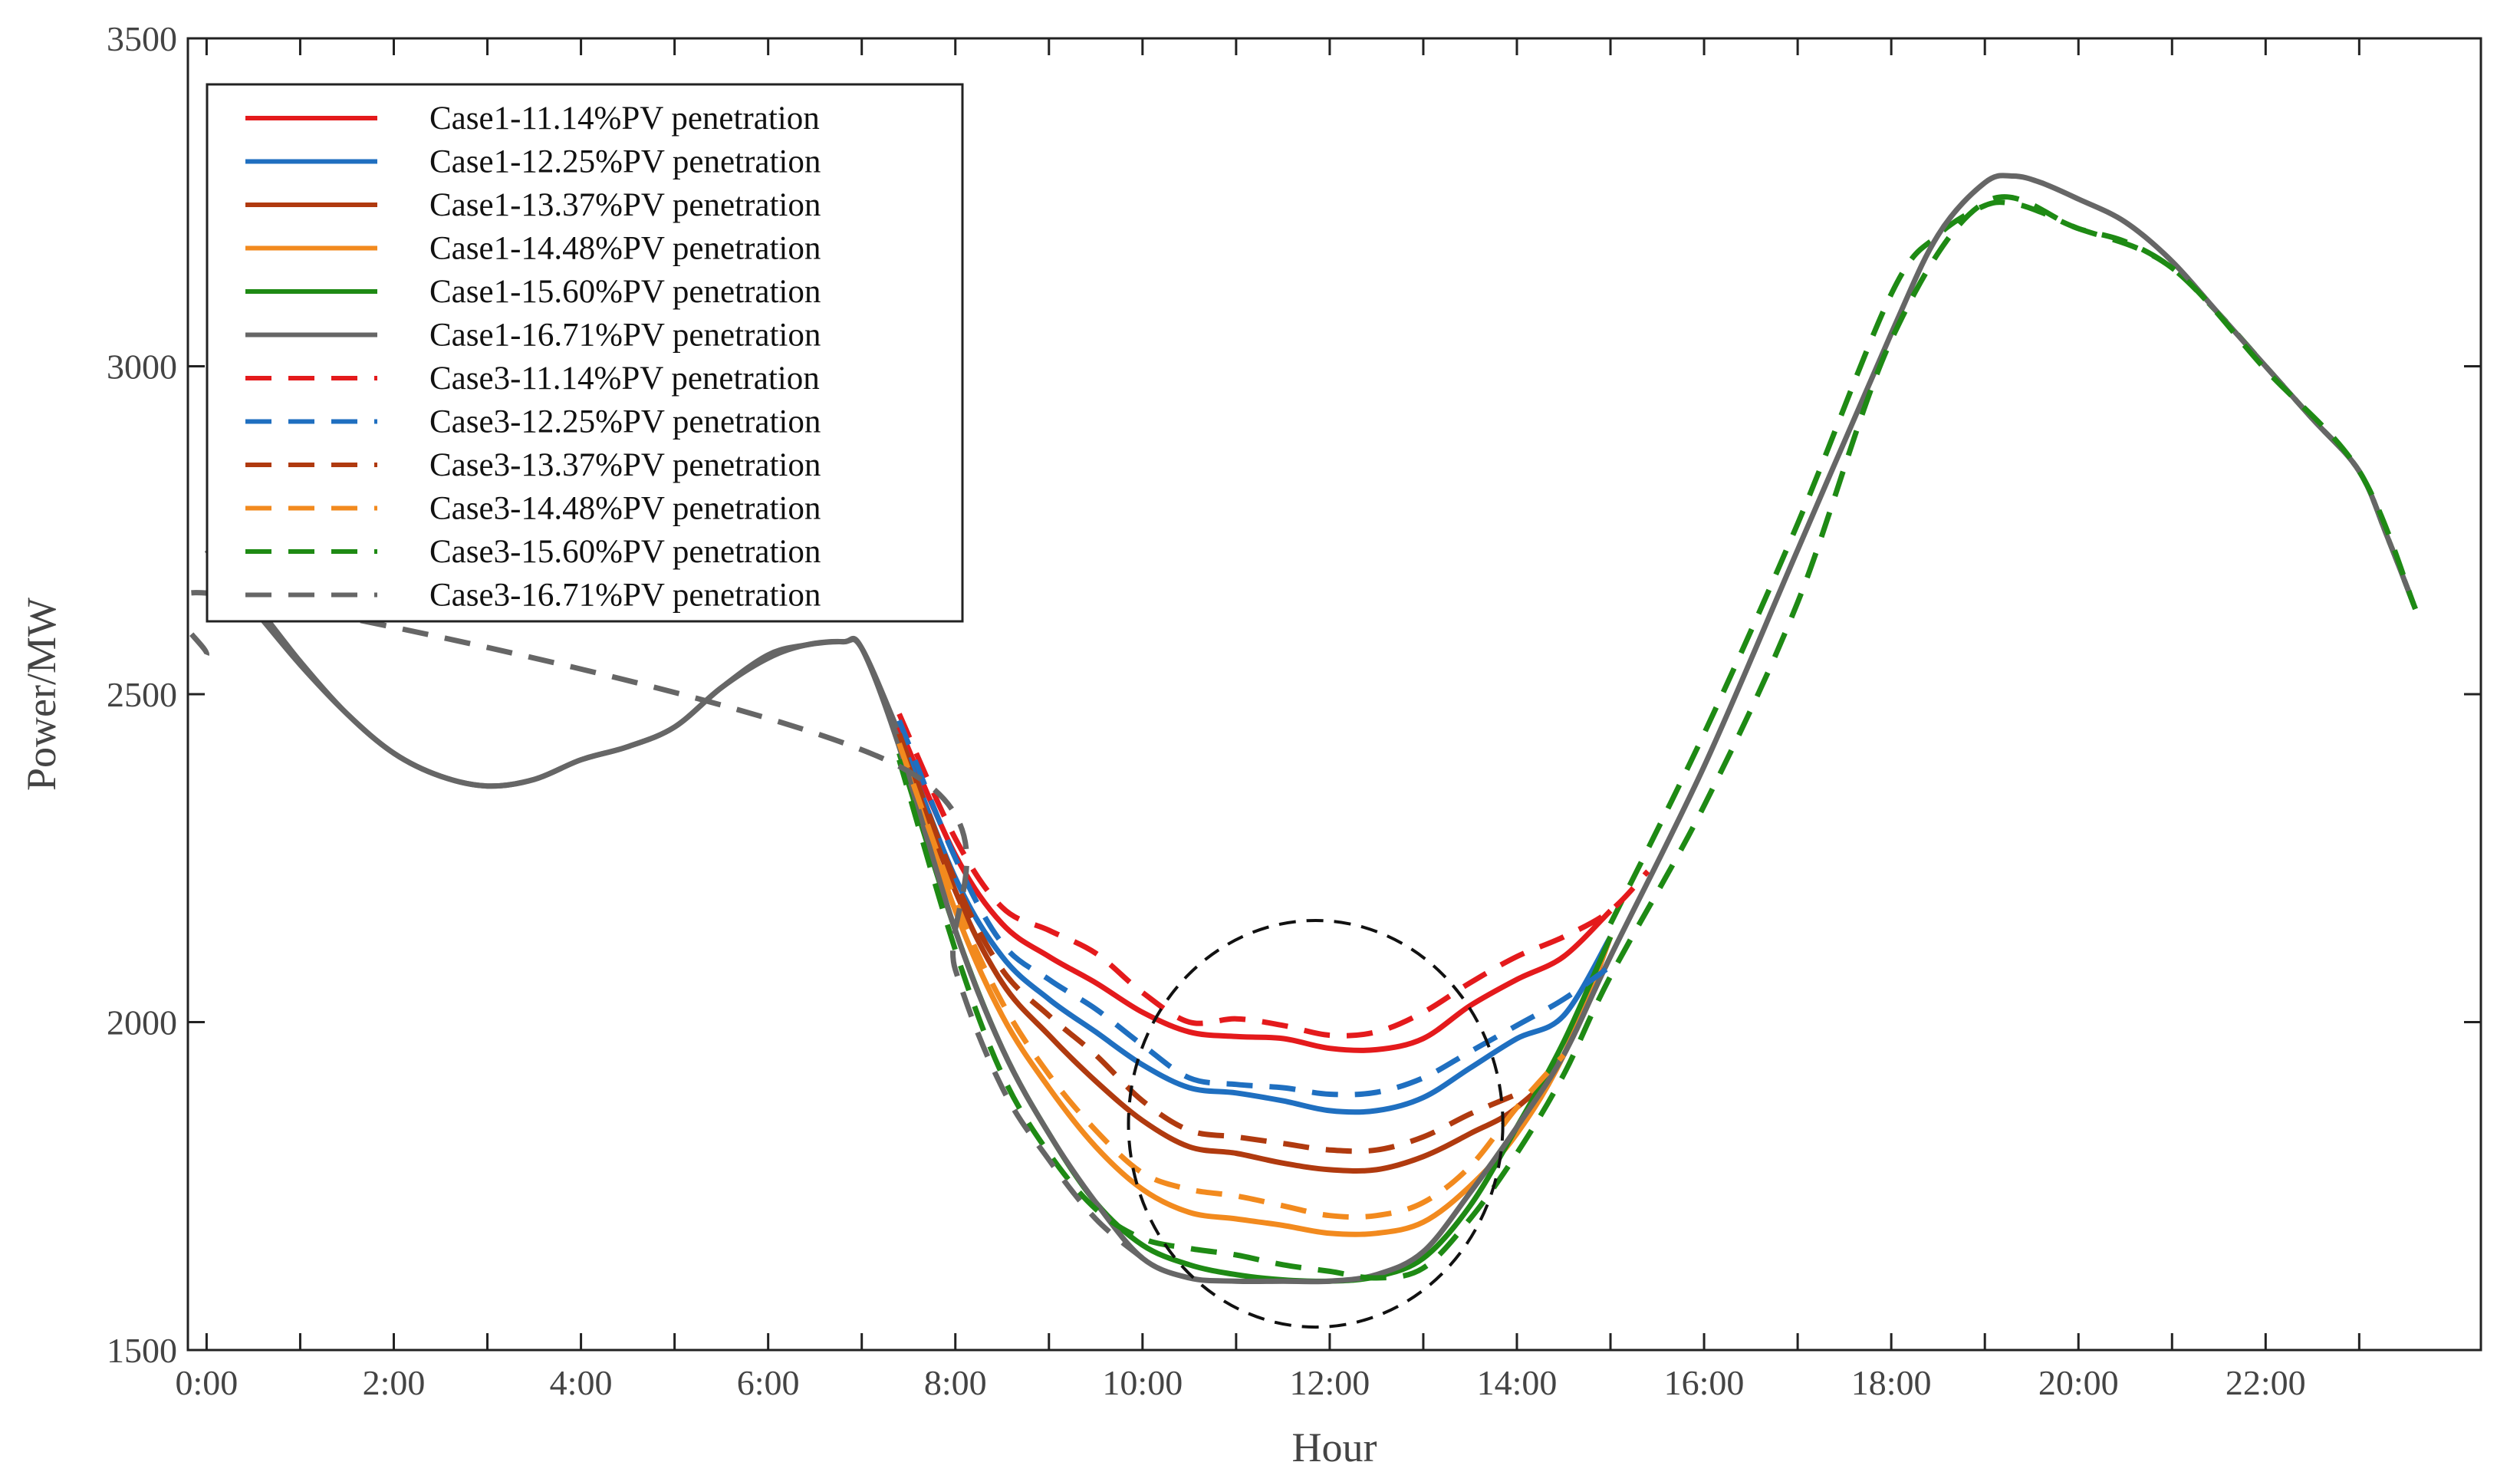 The width and height of the screenshot is (2520, 1472). What do you see at coordinates (142, 1022) in the screenshot?
I see `y-tick-label: 2000` at bounding box center [142, 1022].